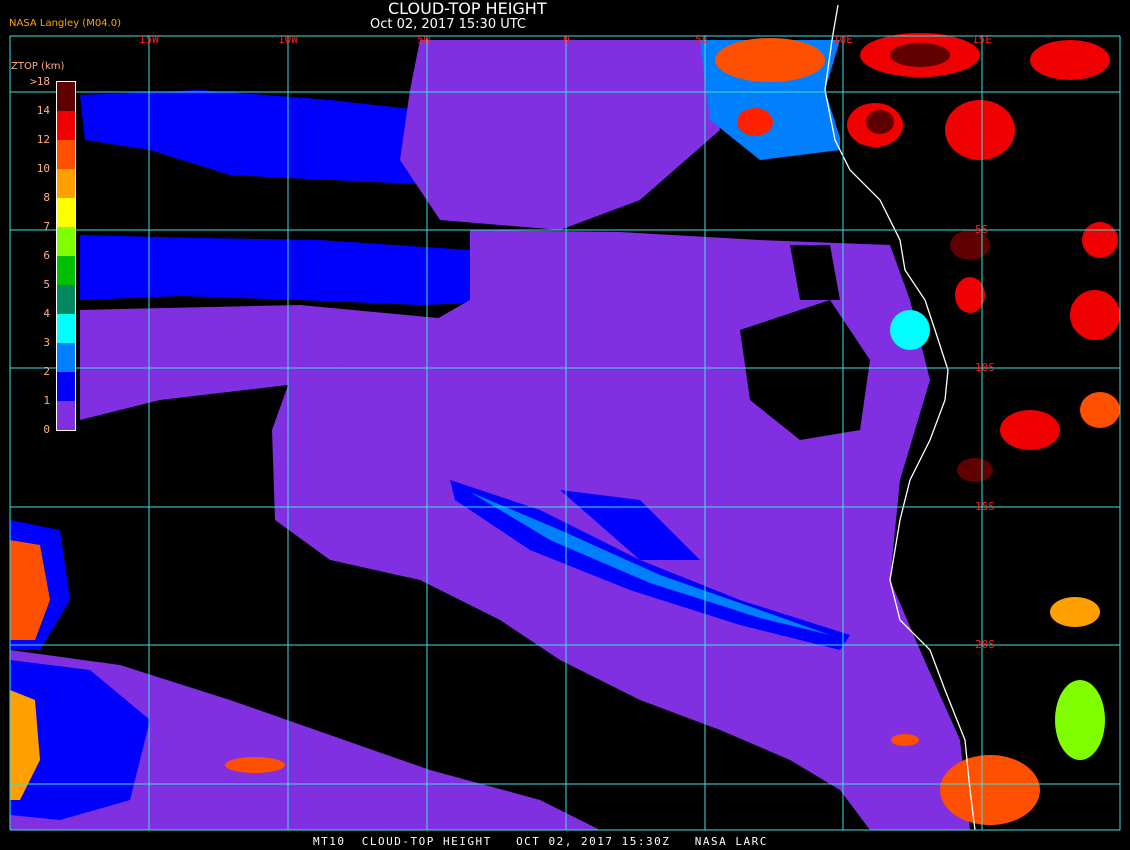 The height and width of the screenshot is (850, 1130). I want to click on longitude-label: 10W, so click(288, 39).